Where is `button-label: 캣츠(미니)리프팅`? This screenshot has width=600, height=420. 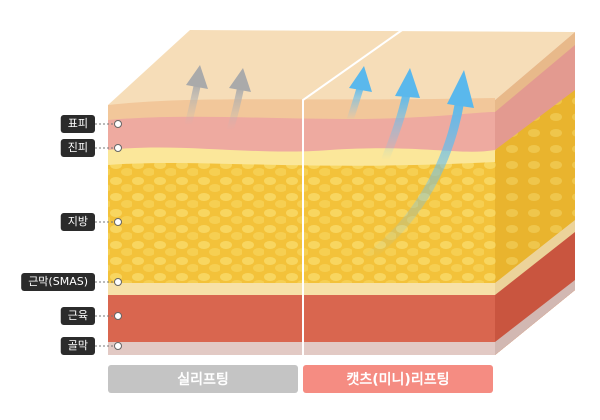 button-label: 캣츠(미니)리프팅 is located at coordinates (398, 379).